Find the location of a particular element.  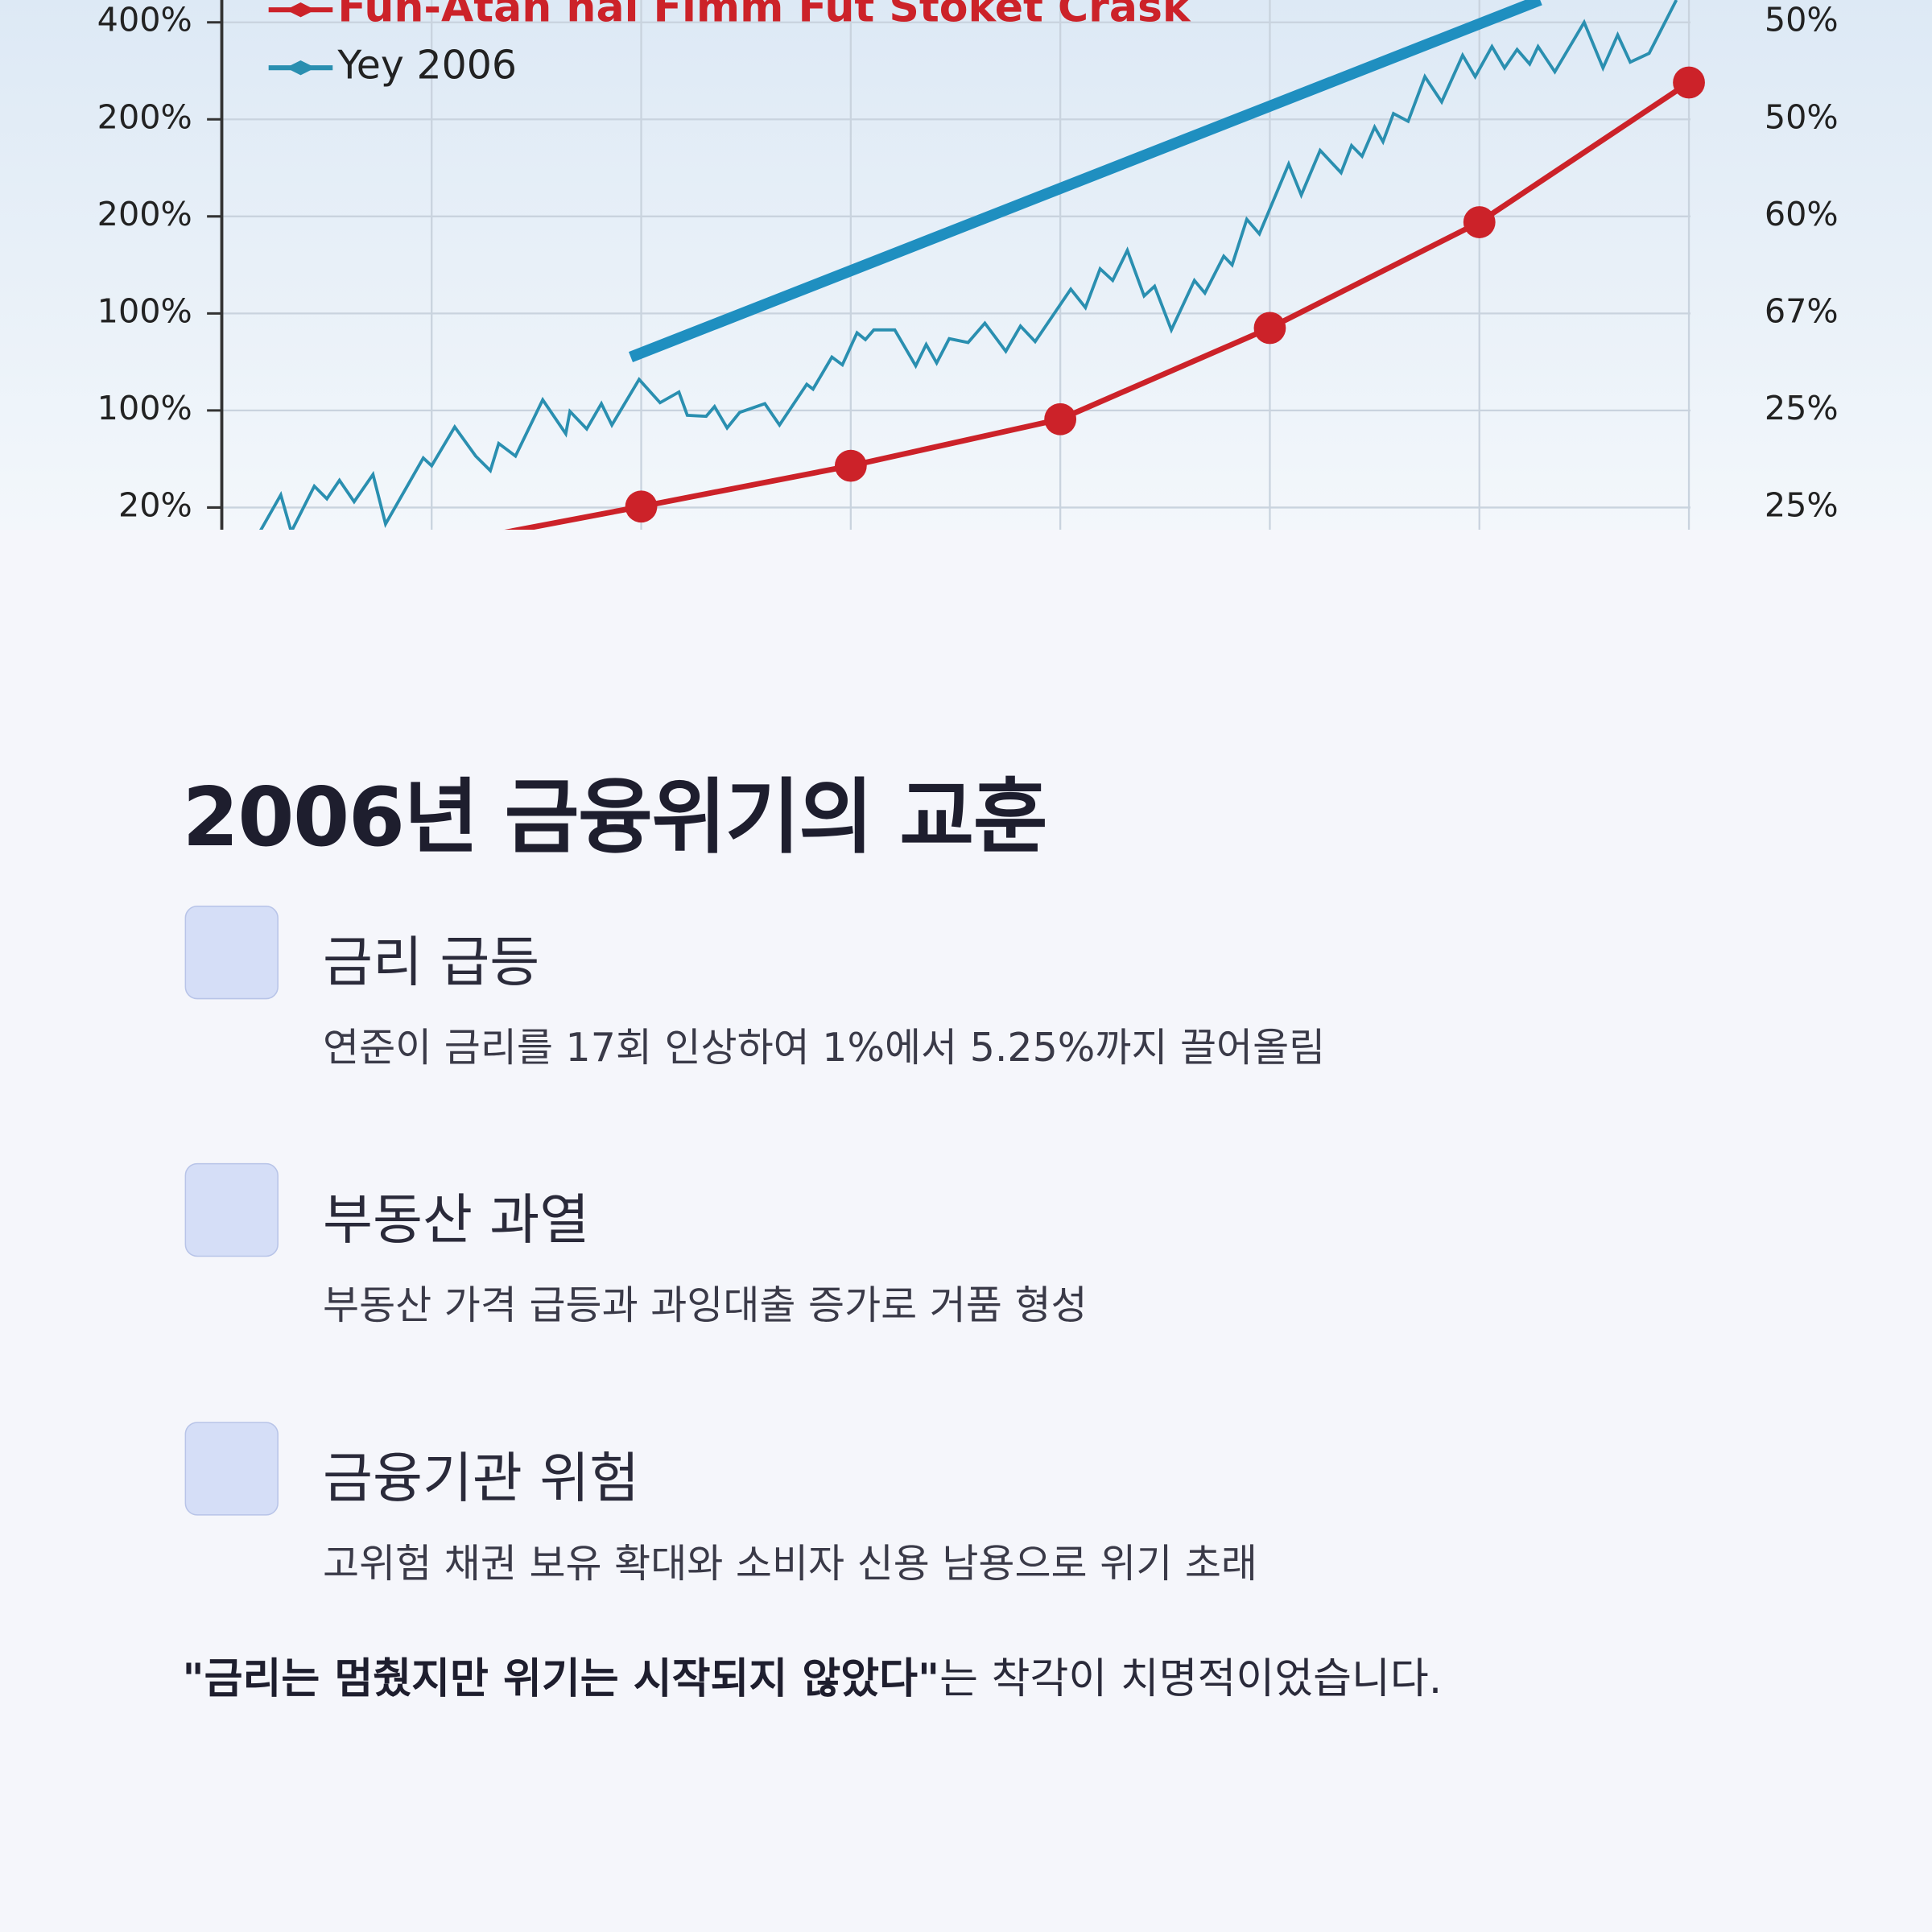

conclusion: "금리는 멈췄지만 위기는 시작되지 않았다"는 착각이 치명적이었습니다. is located at coordinates (813, 1675).